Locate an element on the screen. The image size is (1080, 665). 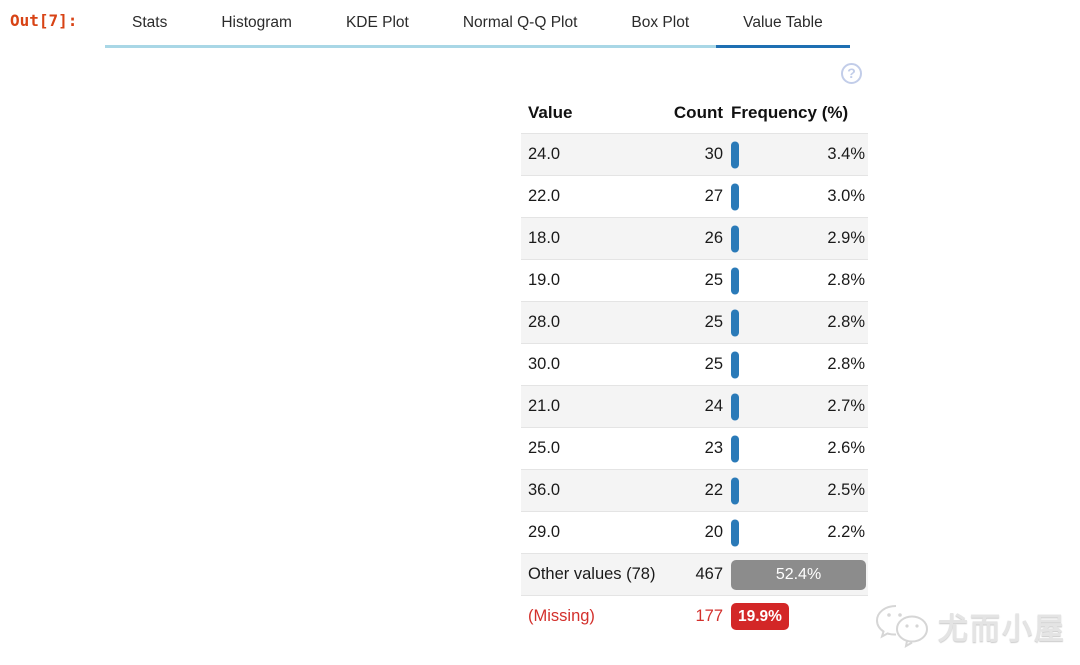
watermark-text: 尤而小屋 is located at coordinates (1002, 629).